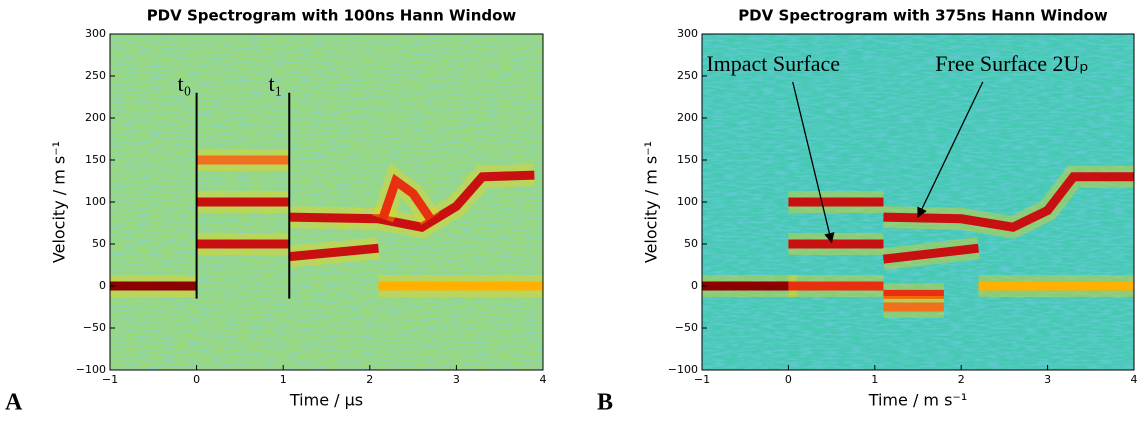  What do you see at coordinates (1012, 63) in the screenshot?
I see `annotation: Free Surface 2Uₚ` at bounding box center [1012, 63].